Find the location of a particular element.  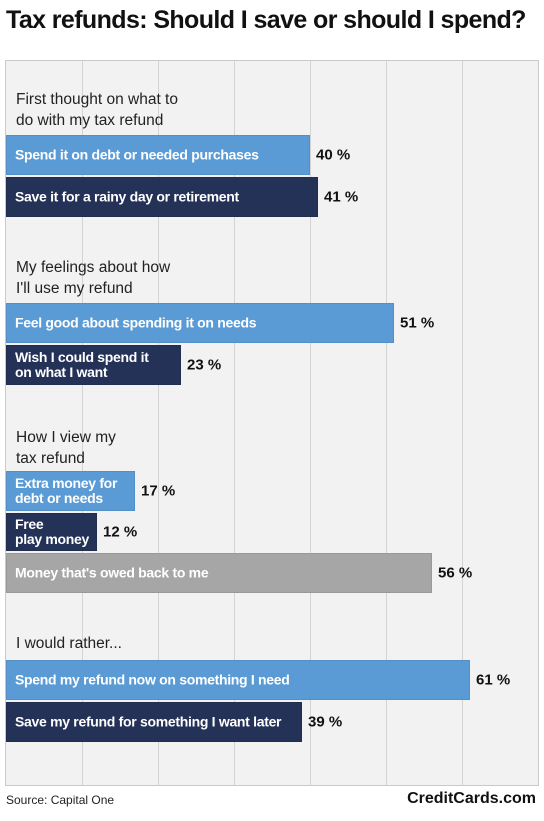

bar-label: Money that's owed back to me is located at coordinates (112, 572).